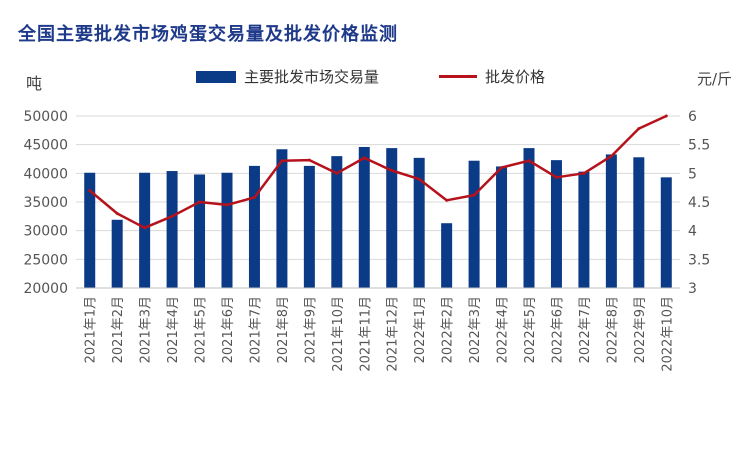 This screenshot has height=450, width=750. What do you see at coordinates (45, 174) in the screenshot?
I see `y-tick-label: 40000` at bounding box center [45, 174].